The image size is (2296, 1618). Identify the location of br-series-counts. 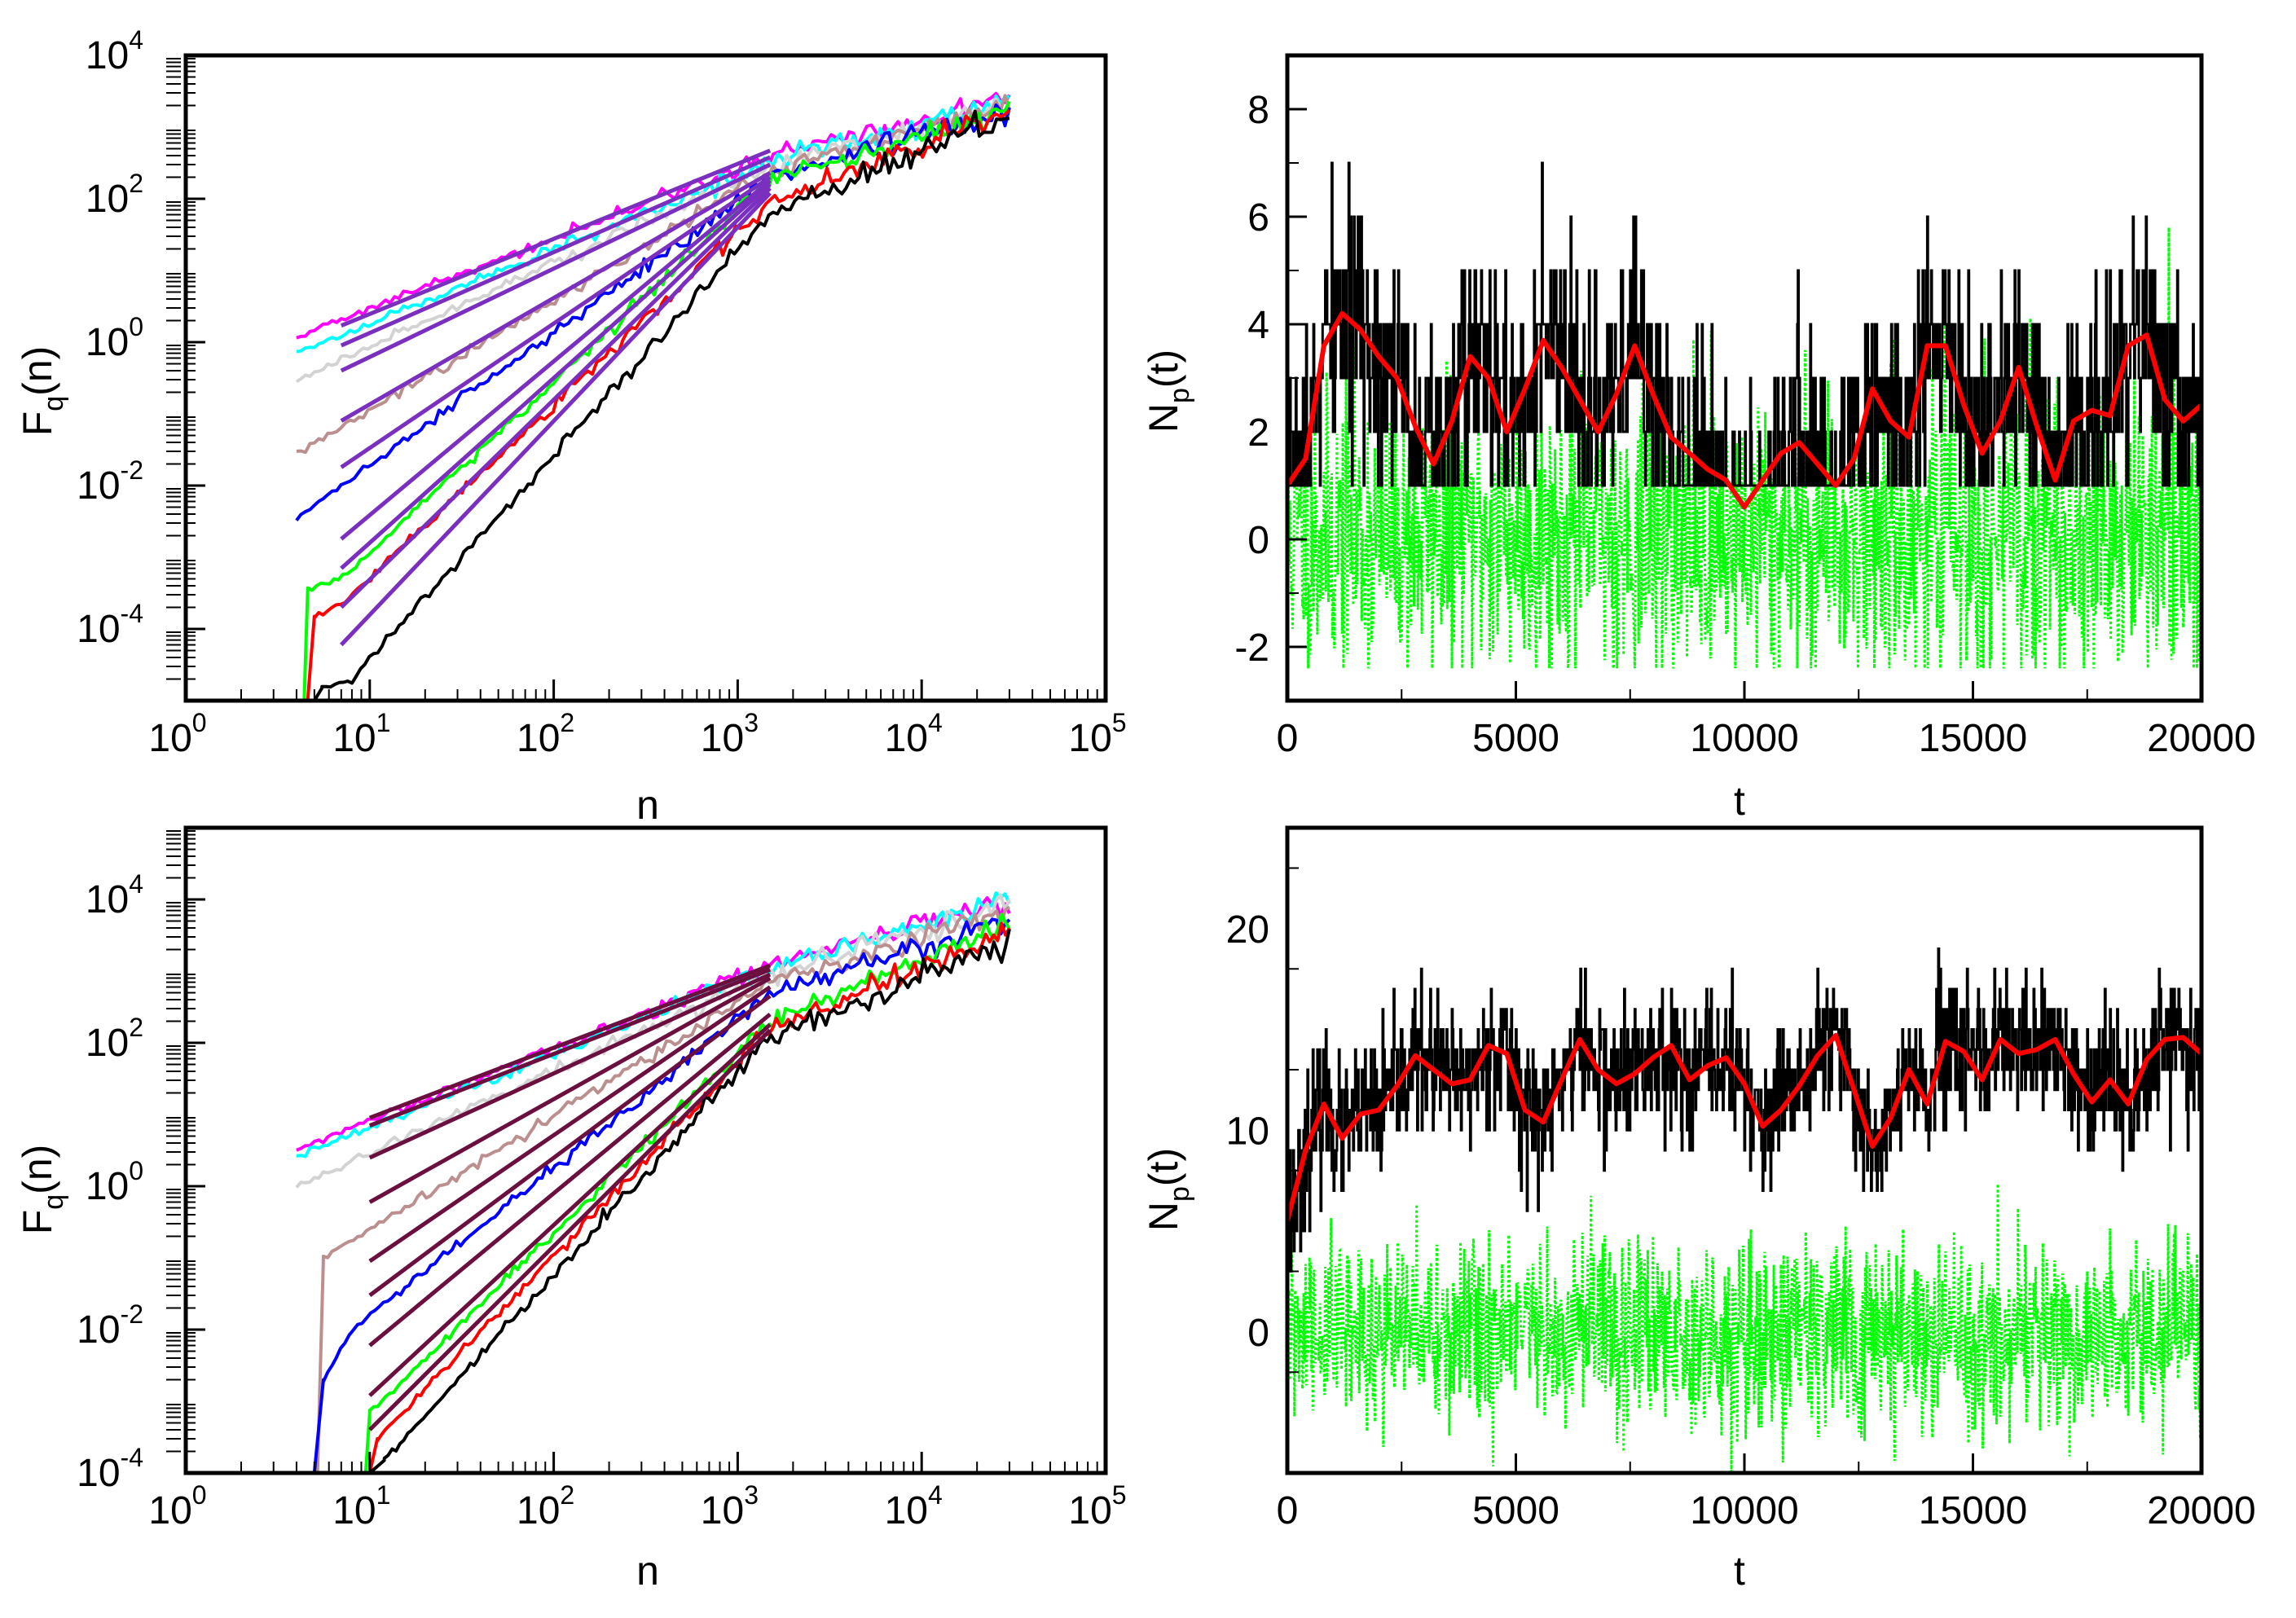
(1744, 1110).